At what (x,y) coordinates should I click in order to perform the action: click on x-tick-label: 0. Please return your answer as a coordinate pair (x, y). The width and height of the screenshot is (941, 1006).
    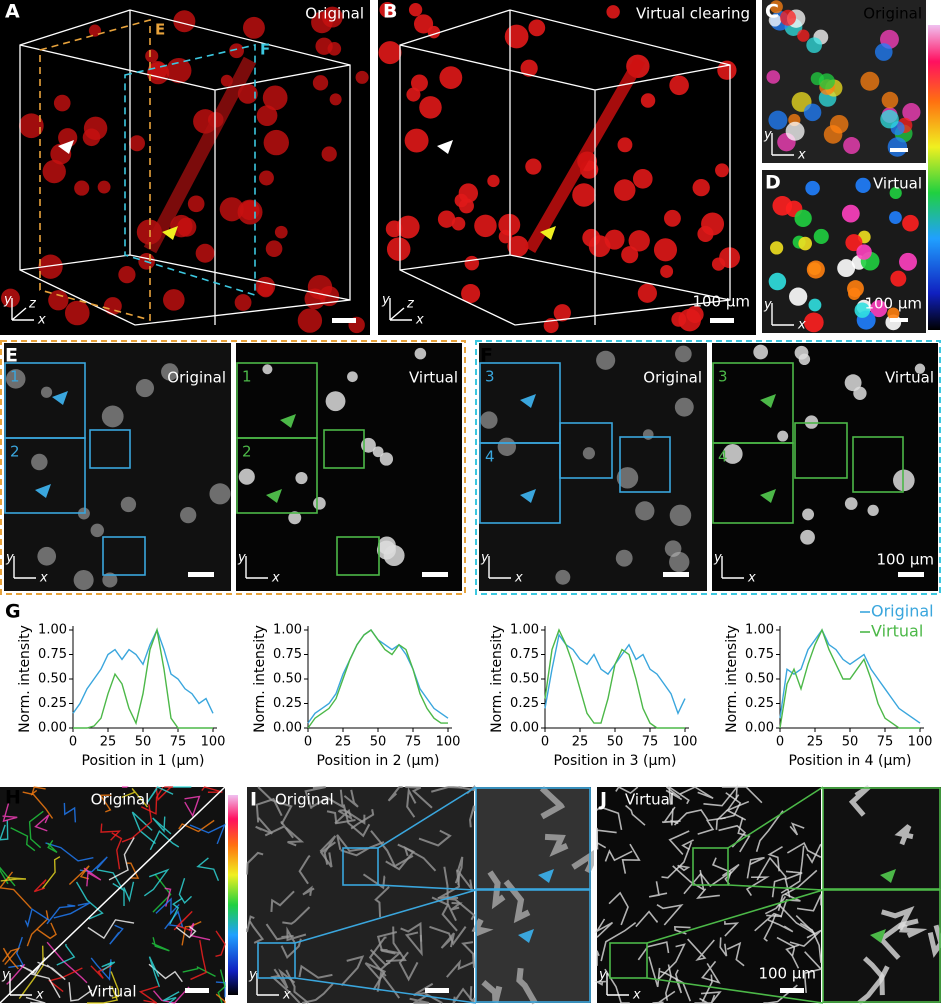
    Looking at the image, I should click on (73, 742).